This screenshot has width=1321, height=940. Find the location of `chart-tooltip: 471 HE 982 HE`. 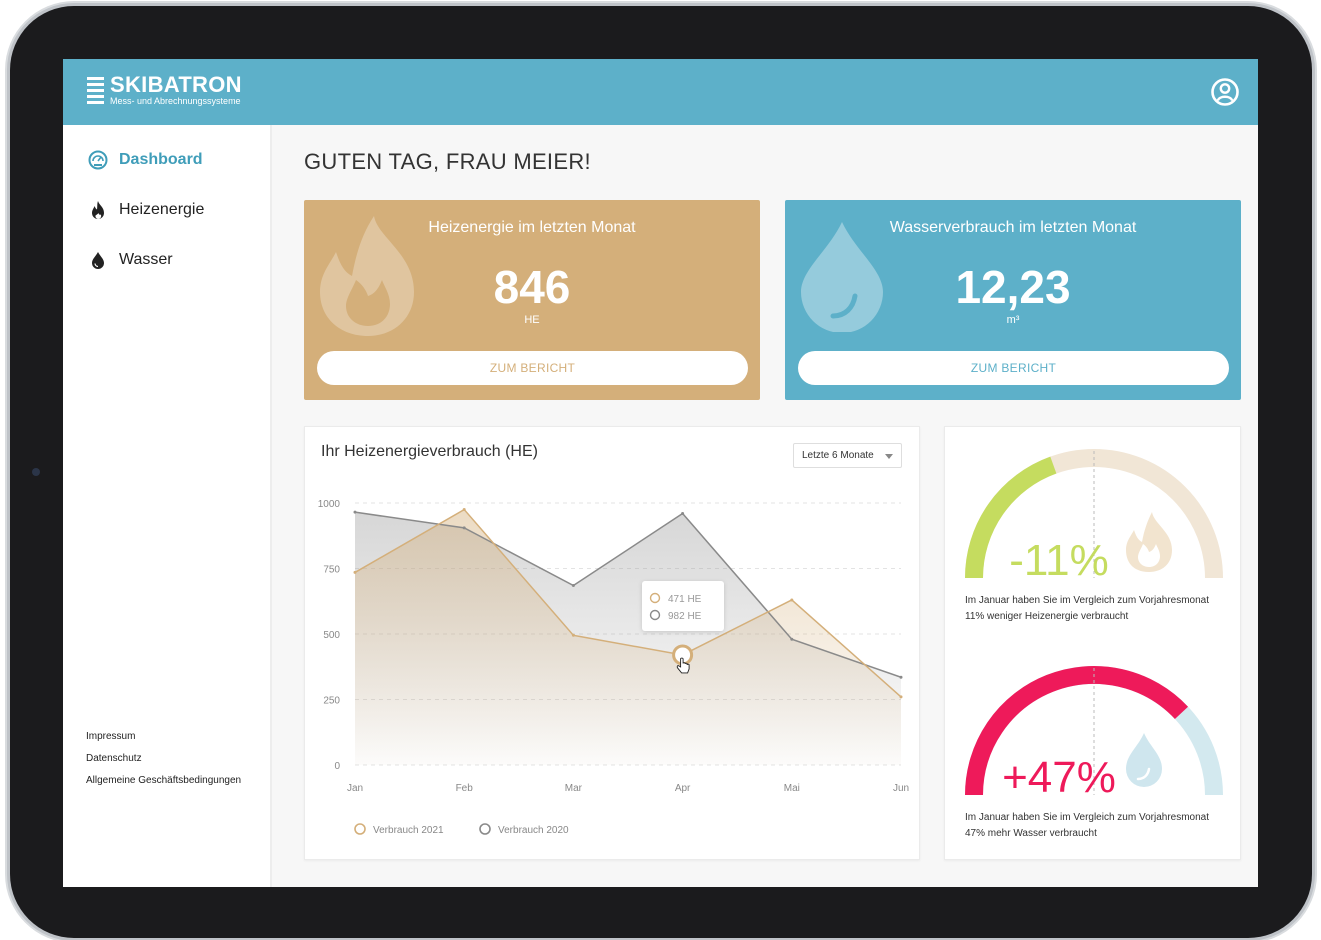

chart-tooltip: 471 HE 982 HE is located at coordinates (683, 606).